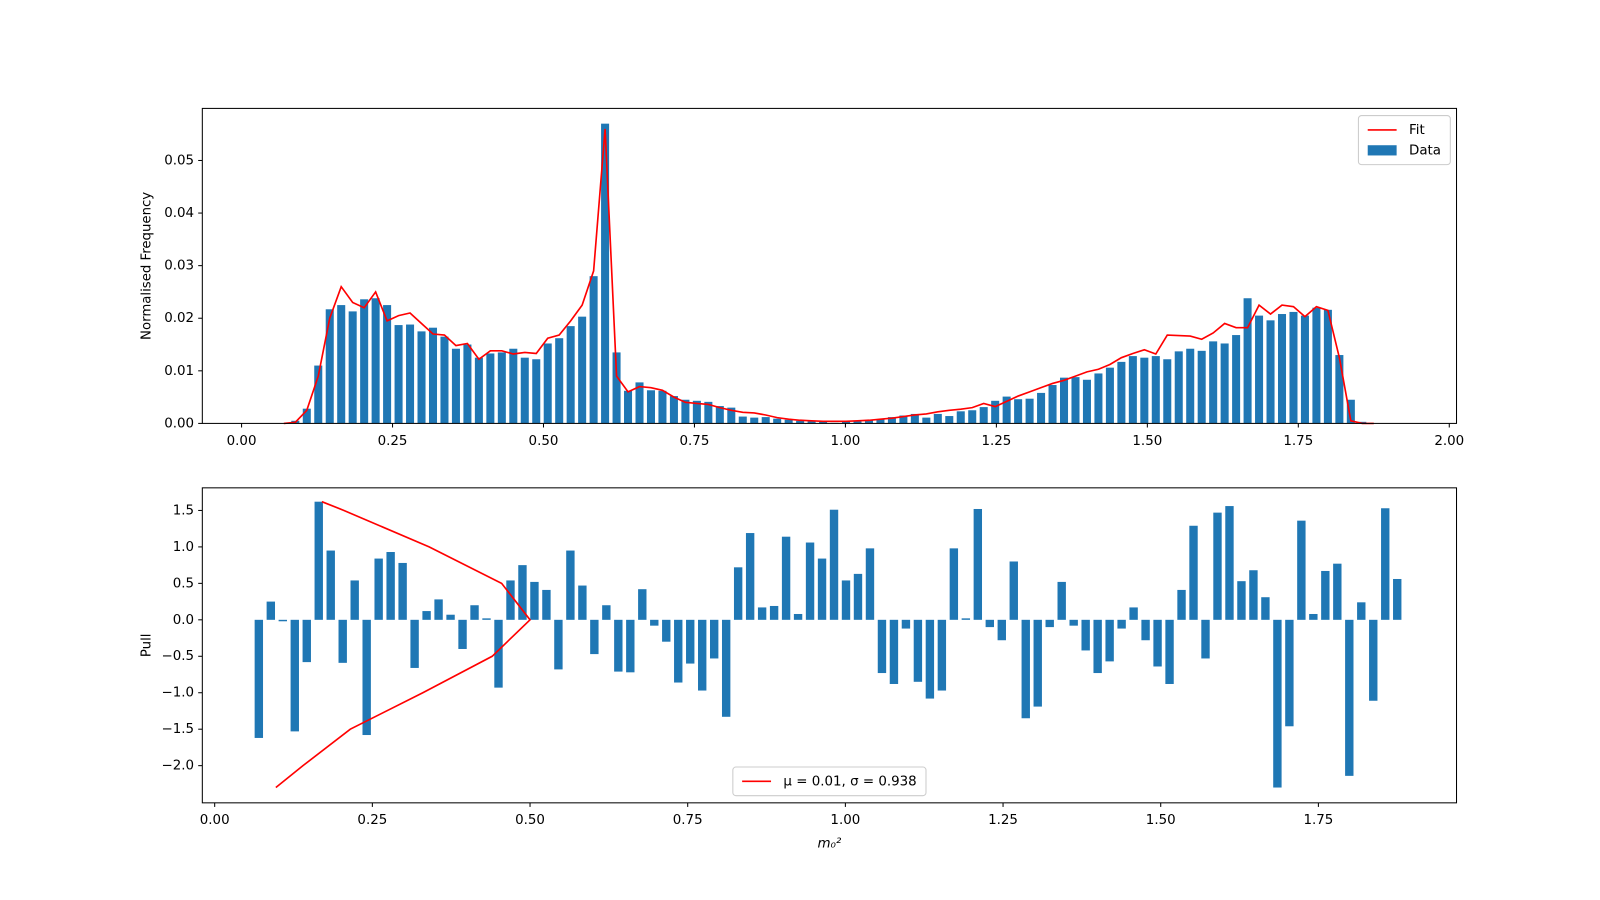 The image size is (1600, 900). Describe the element at coordinates (403, 644) in the screenshot. I see `line` at that location.